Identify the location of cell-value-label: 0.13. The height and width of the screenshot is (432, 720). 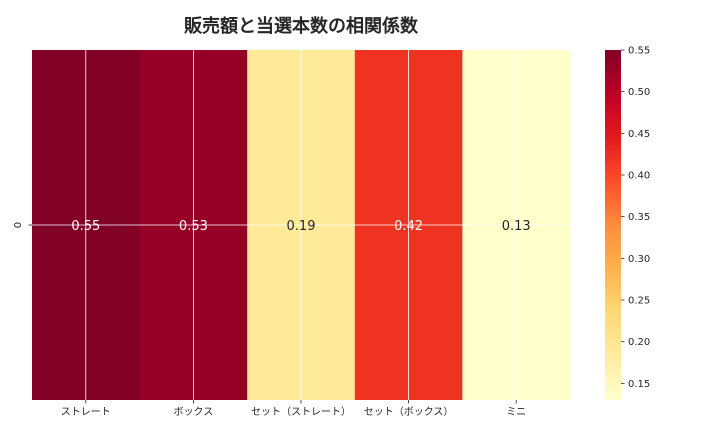
(516, 226).